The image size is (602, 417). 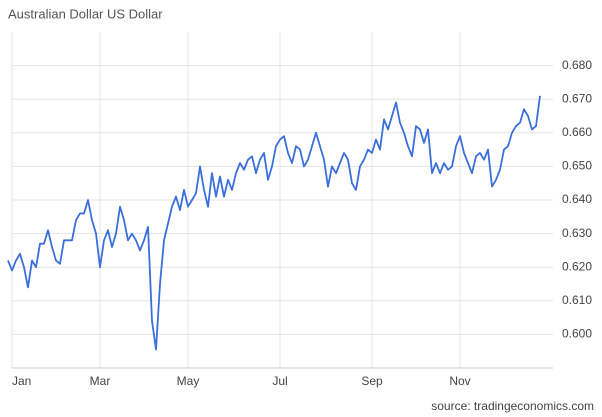 I want to click on y-tick-label: 0.660, so click(x=577, y=132).